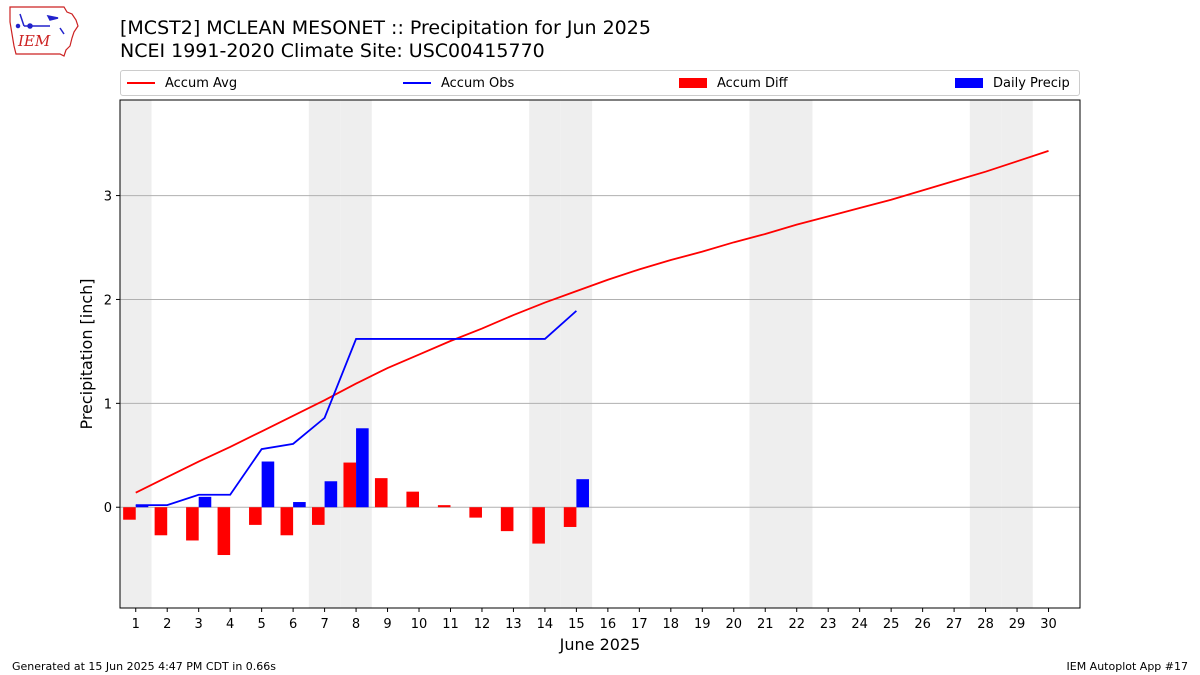 The width and height of the screenshot is (1200, 675). I want to click on x-tick-label: 17, so click(639, 624).